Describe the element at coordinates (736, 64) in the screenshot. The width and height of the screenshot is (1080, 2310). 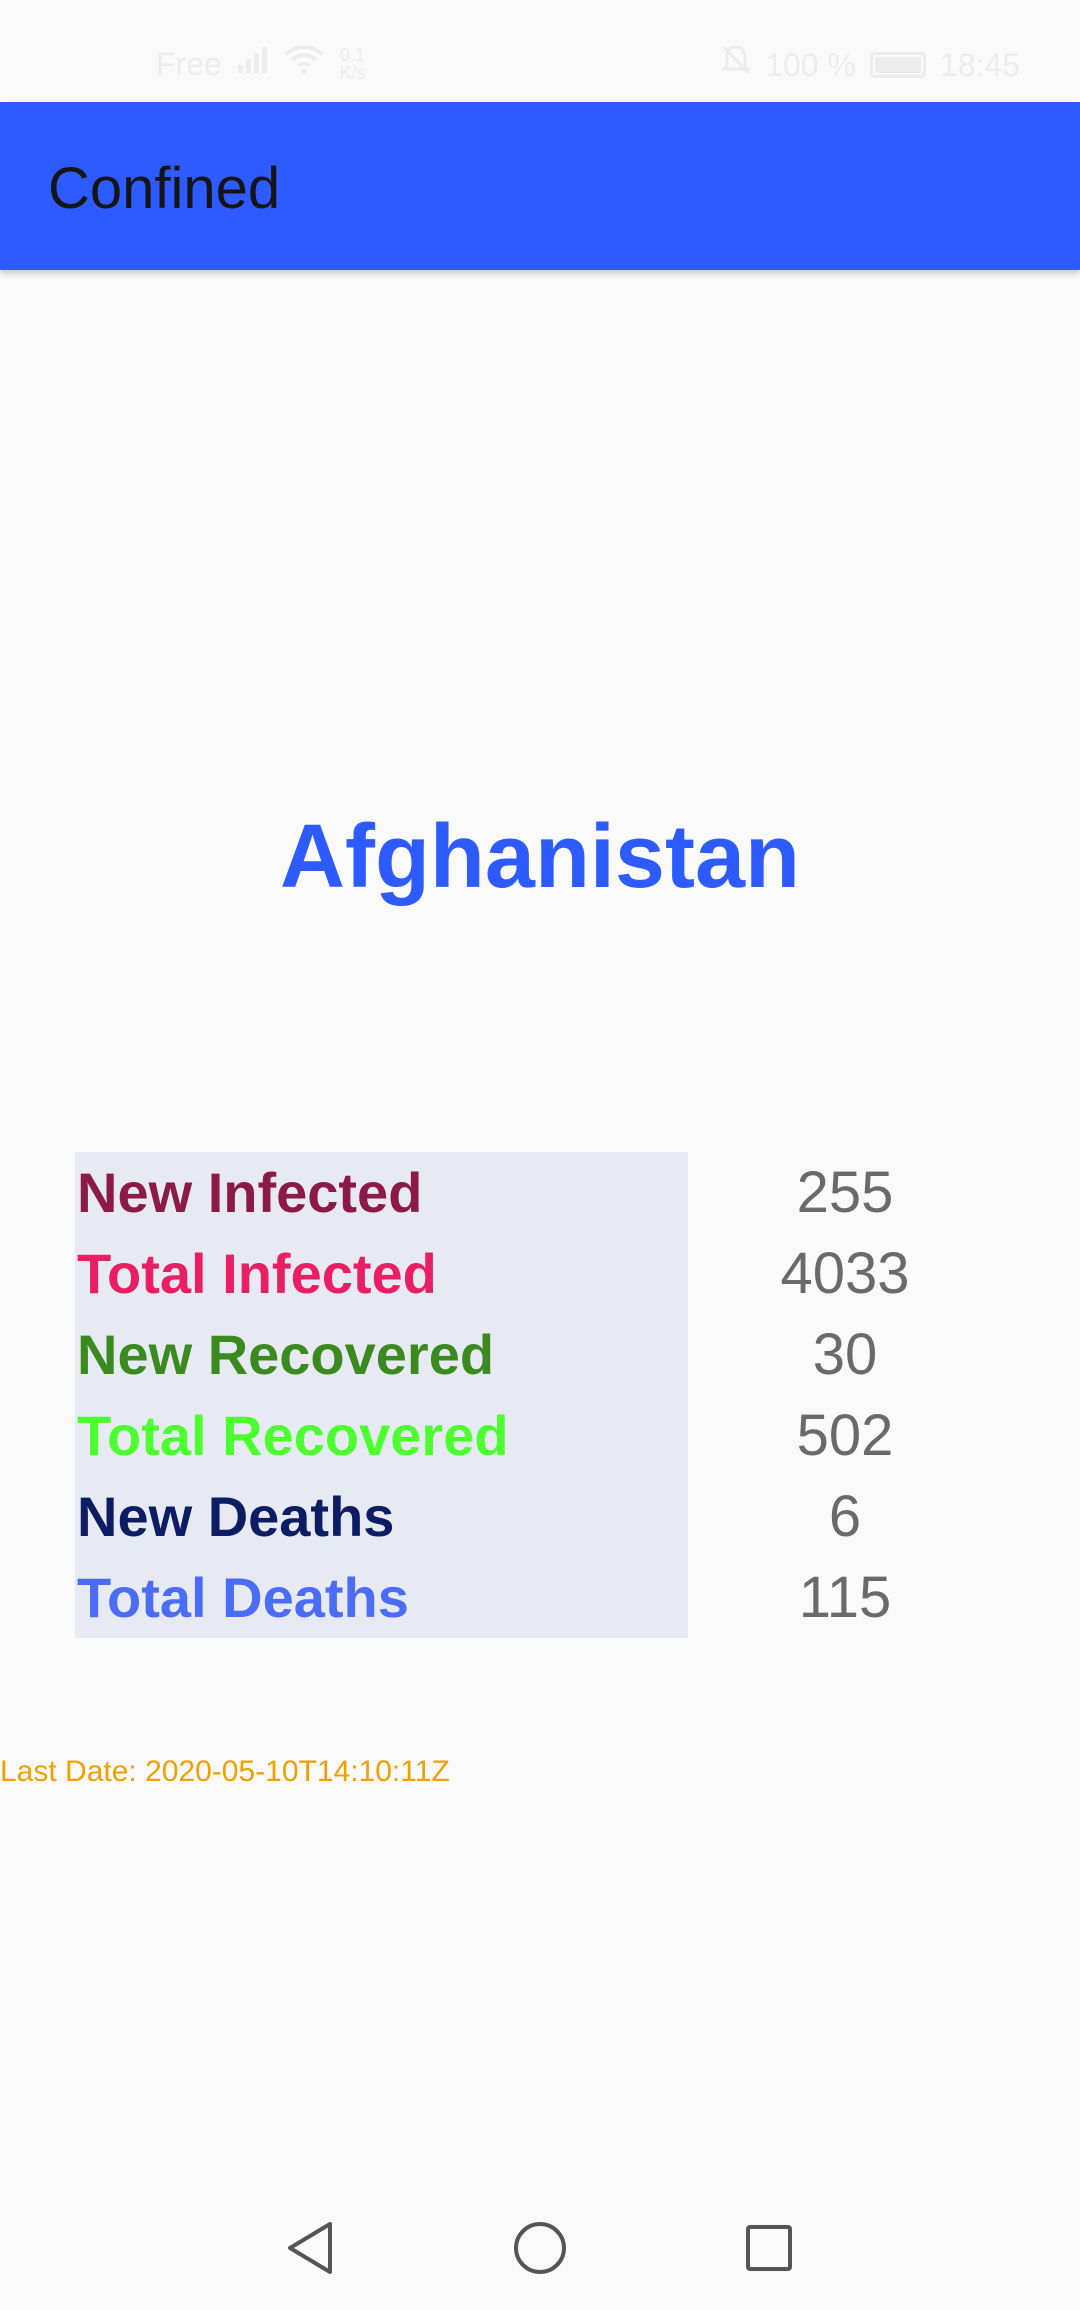
I see `mute-icon` at that location.